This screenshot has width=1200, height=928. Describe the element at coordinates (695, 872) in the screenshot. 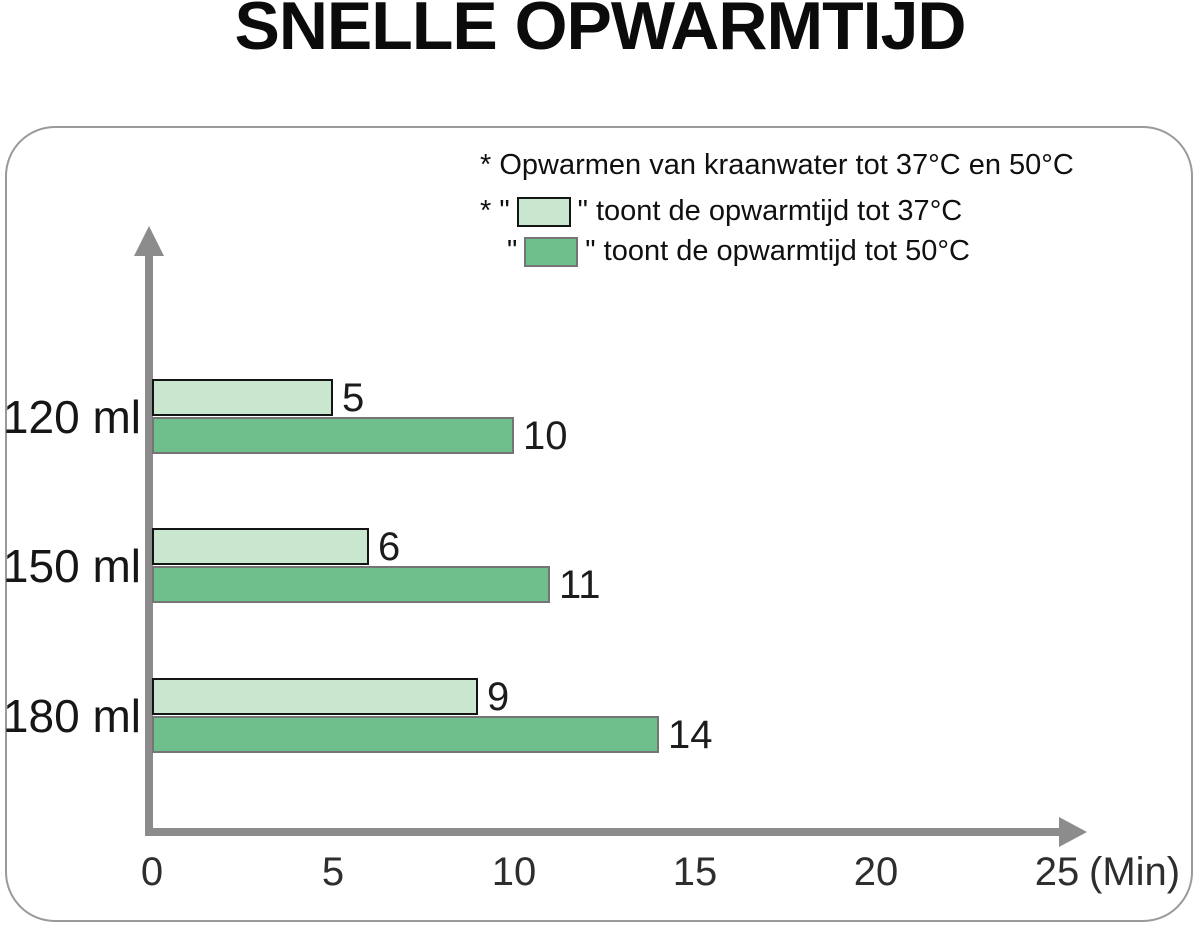

I see `x-axis-tick-label: 15` at that location.